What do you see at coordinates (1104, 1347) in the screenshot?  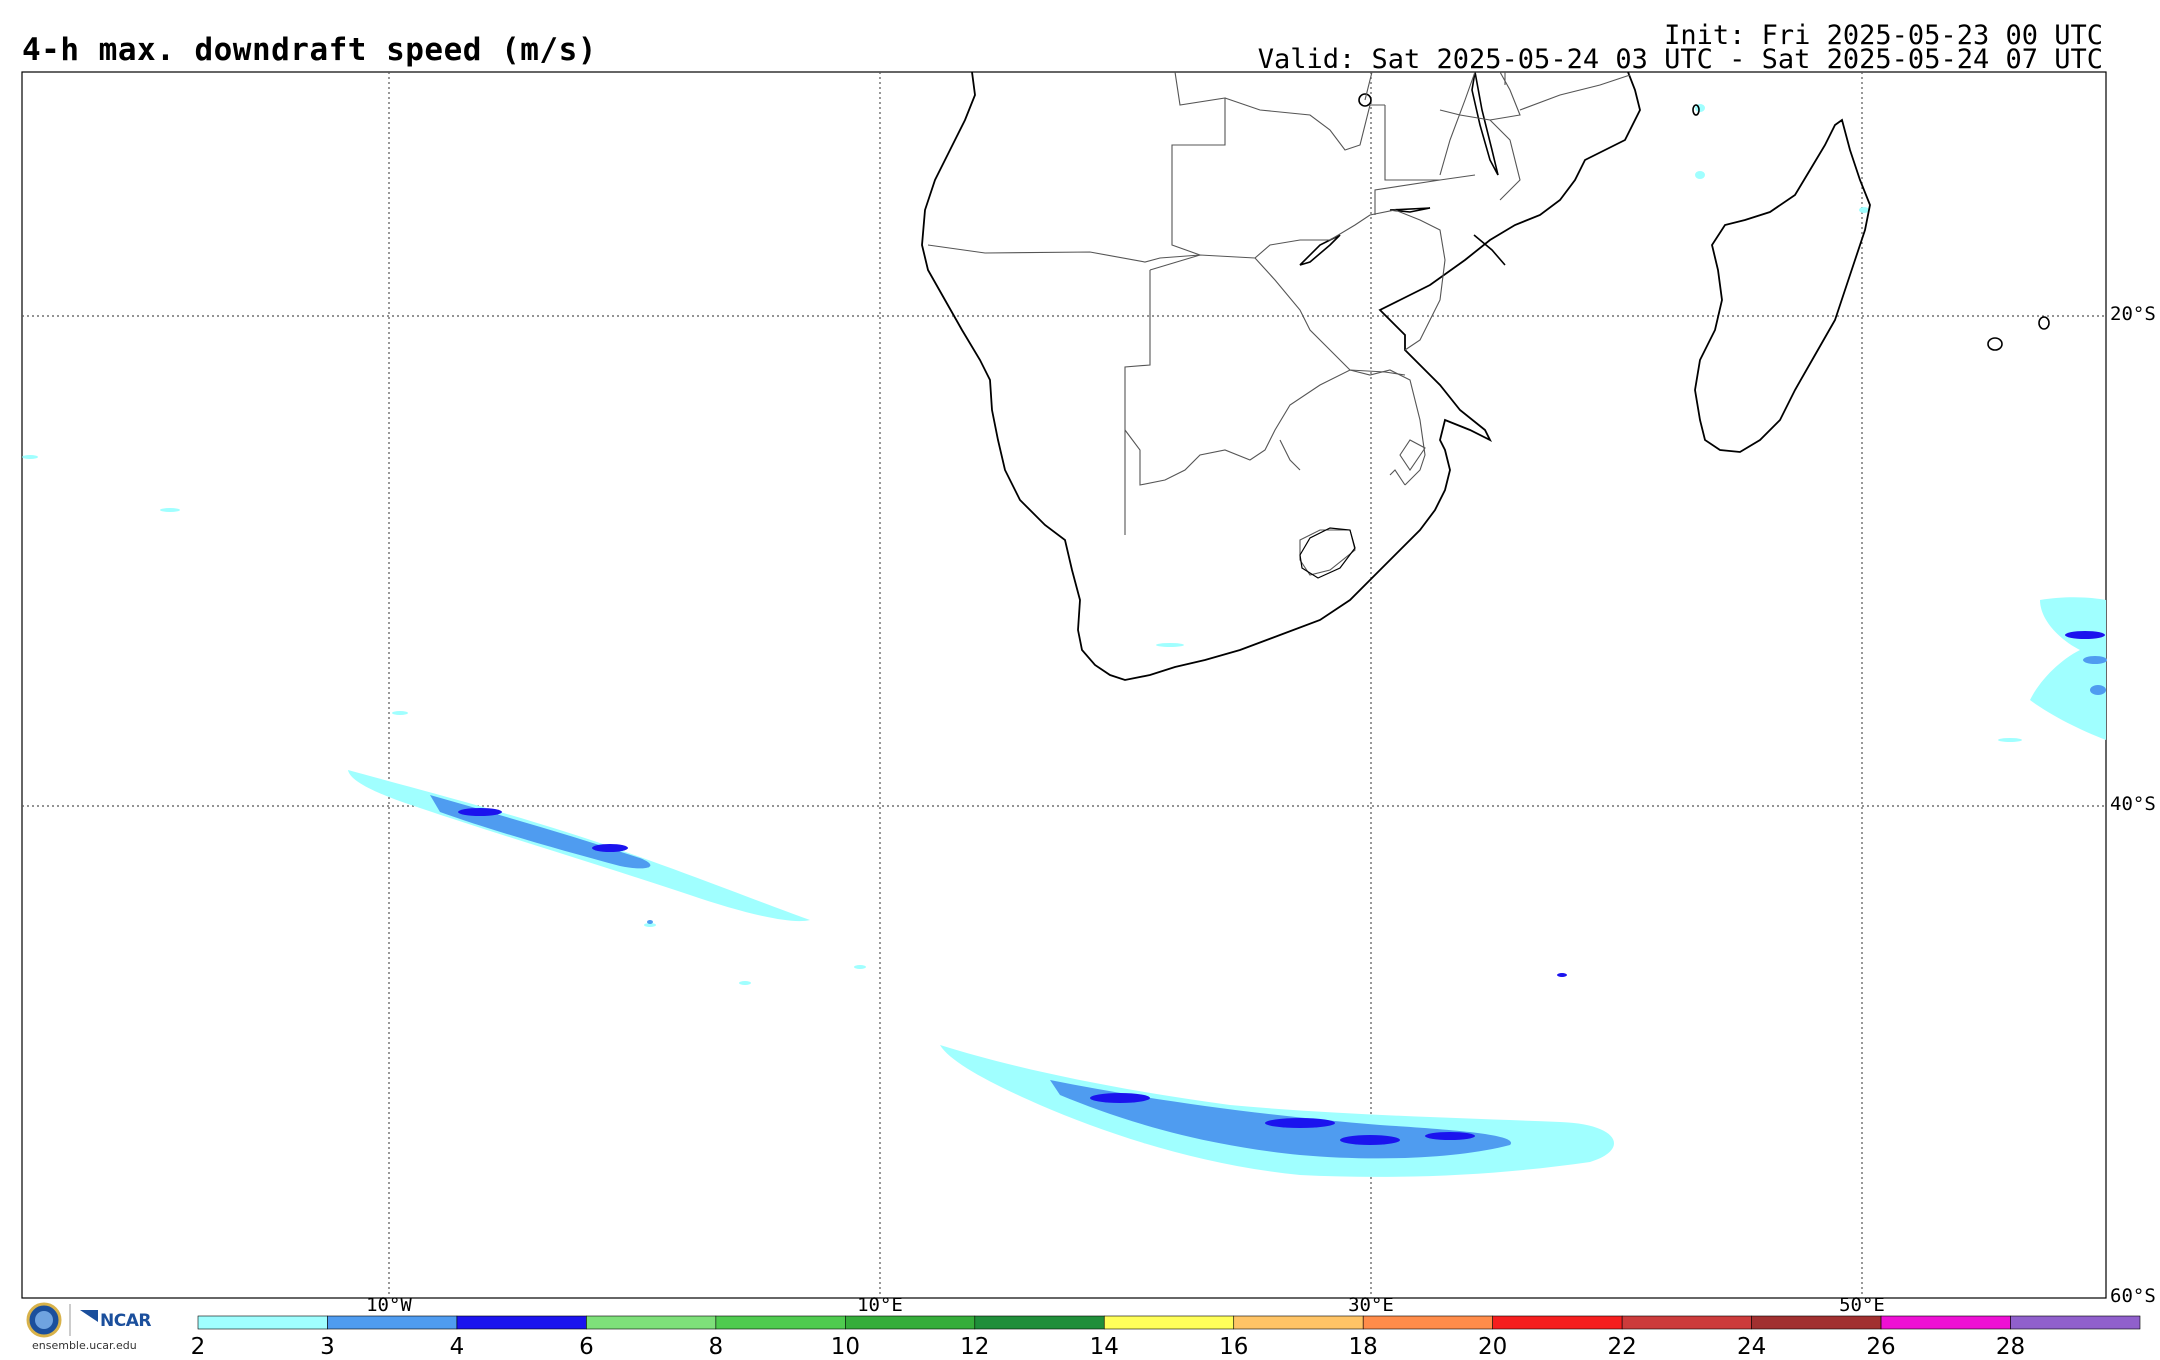 I see `colorbar-tick-label: 14` at bounding box center [1104, 1347].